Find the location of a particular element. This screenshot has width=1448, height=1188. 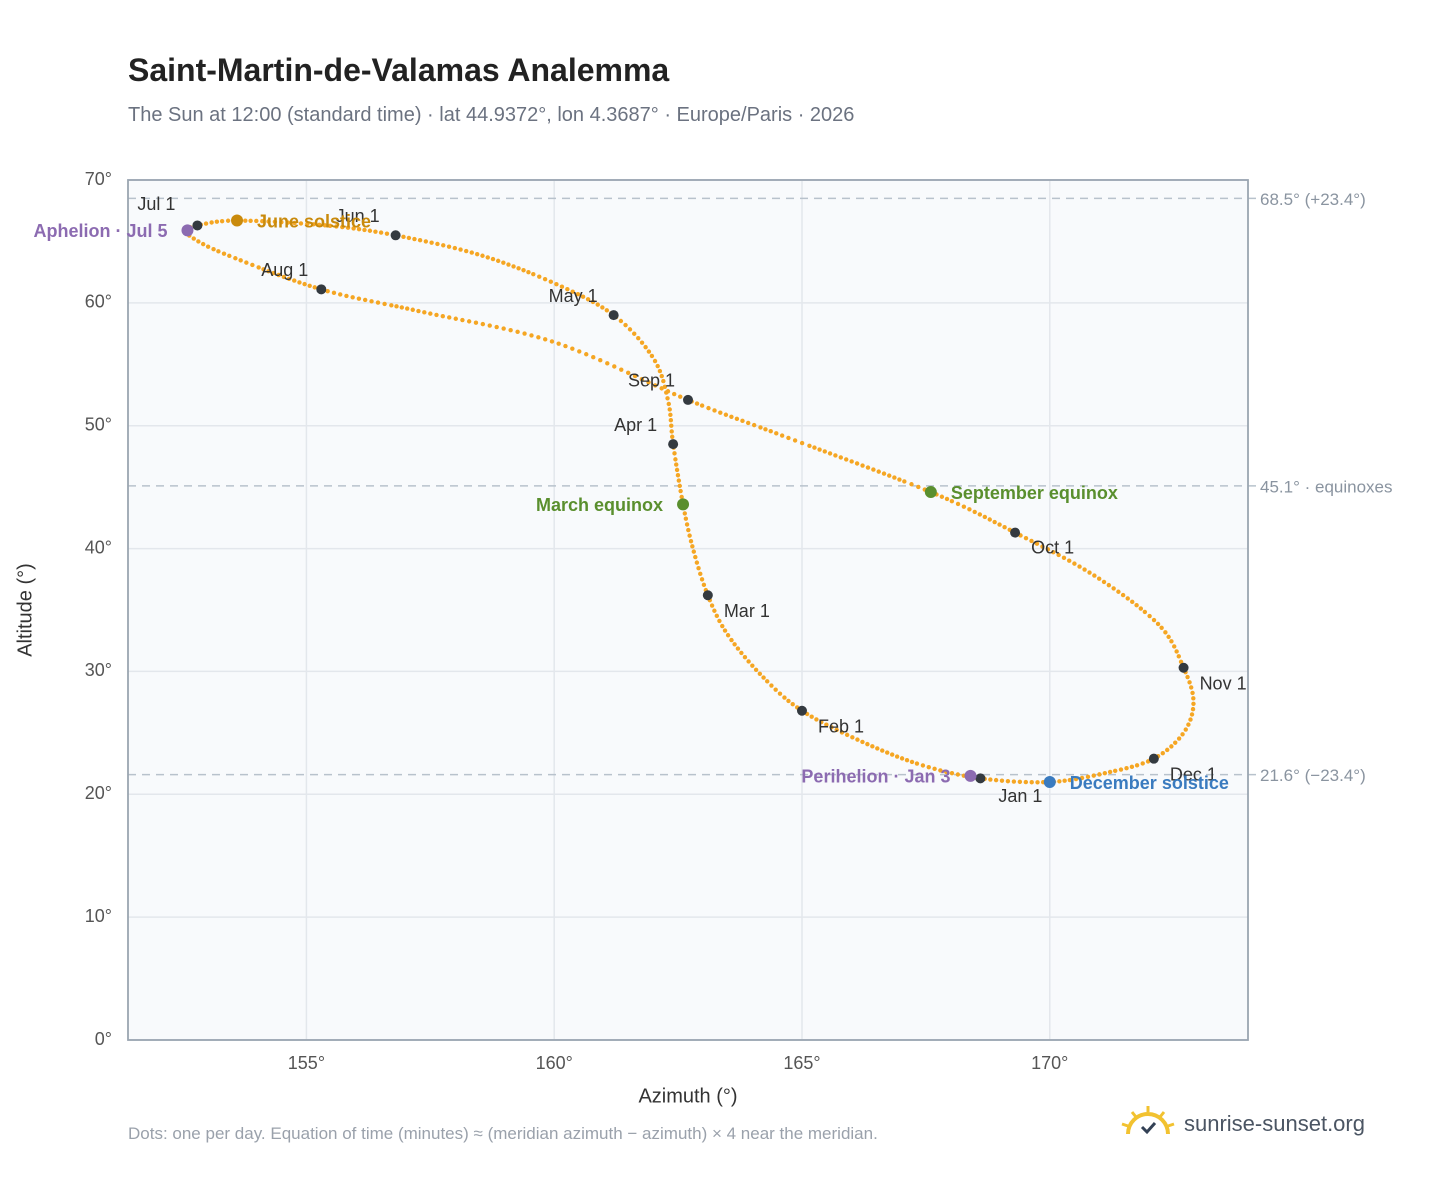

reference-line-label: 68.5° (+23.4°) is located at coordinates (1313, 199).